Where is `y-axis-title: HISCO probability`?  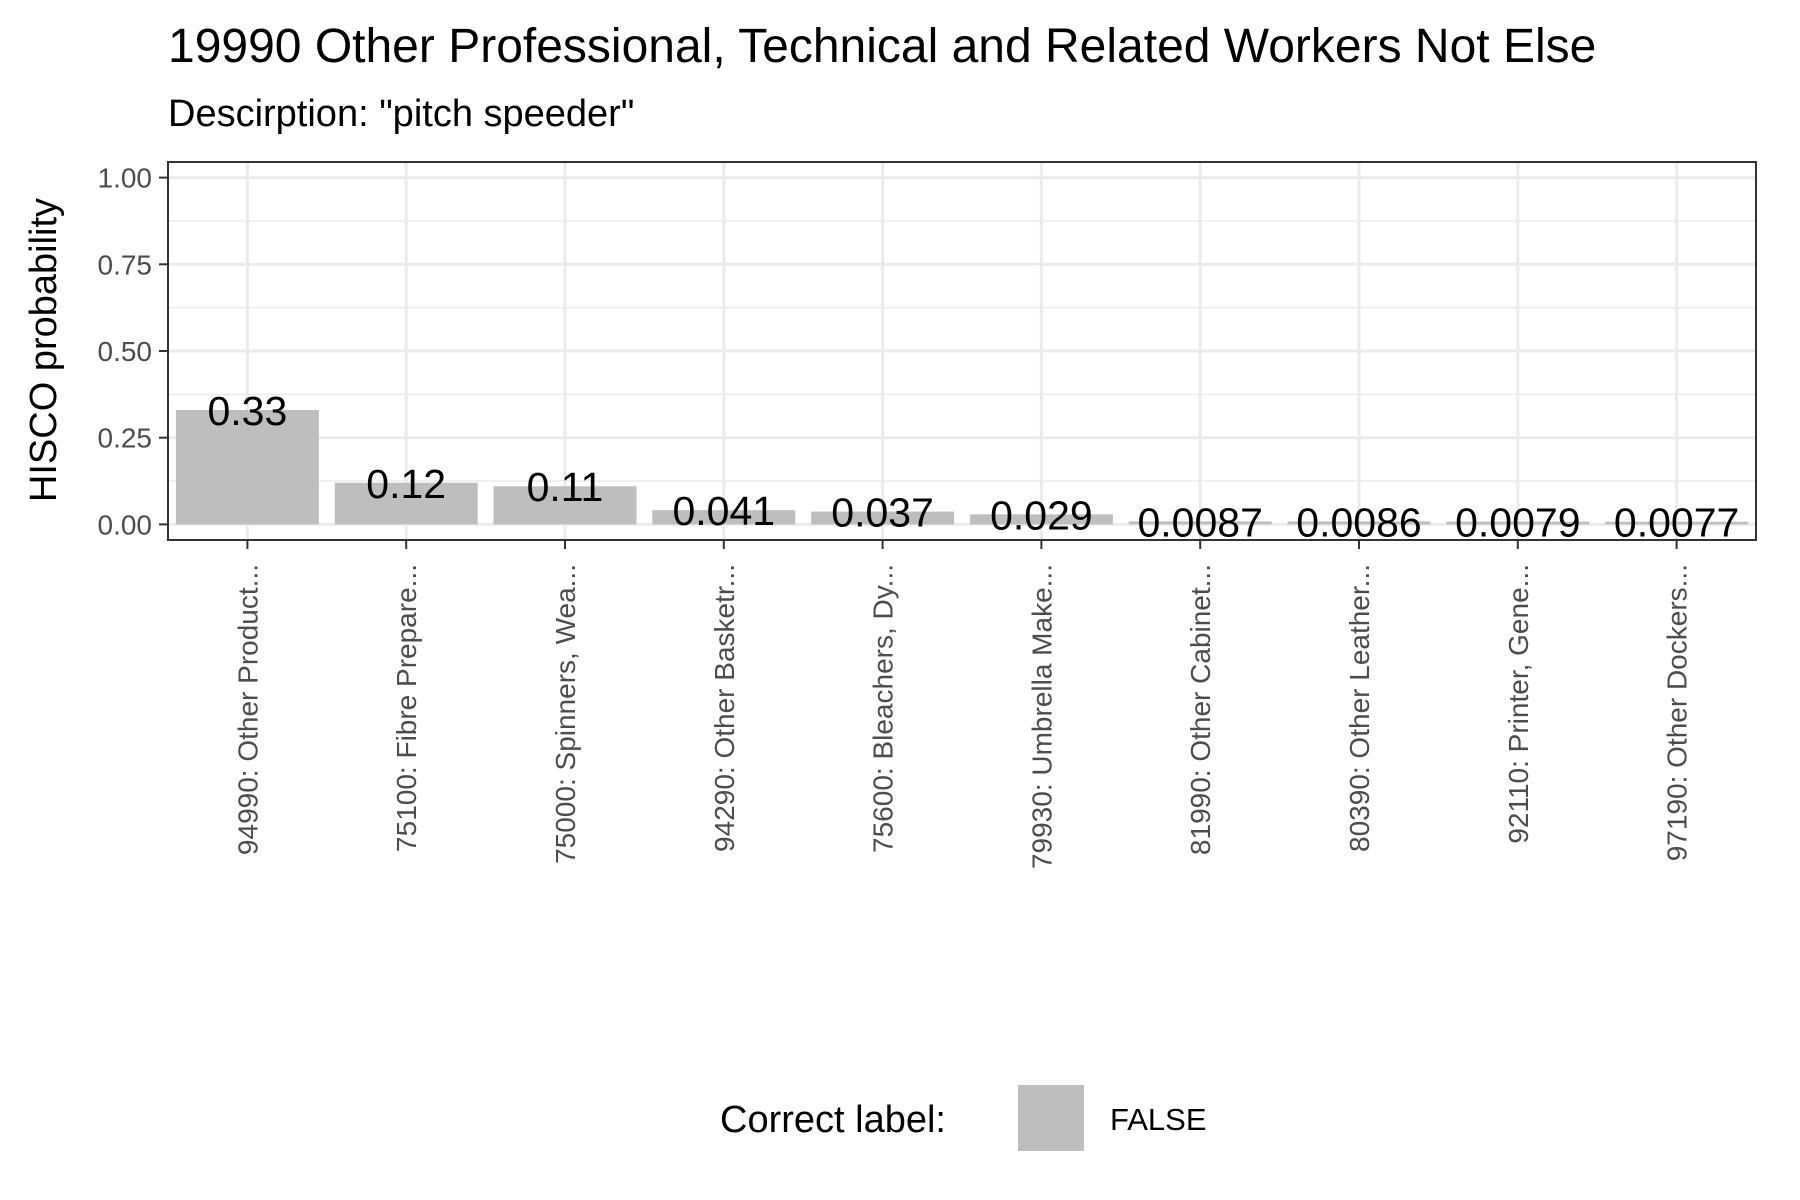
y-axis-title: HISCO probability is located at coordinates (44, 350).